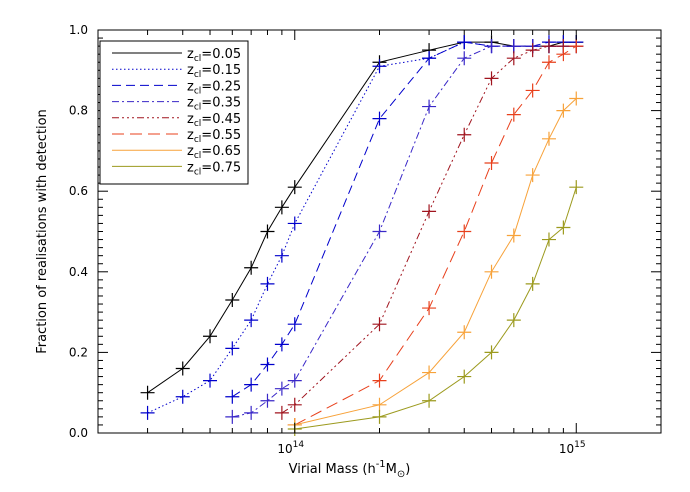 The height and width of the screenshot is (492, 690). Describe the element at coordinates (214, 168) in the screenshot. I see `legend-entry: zcl=0.75` at that location.